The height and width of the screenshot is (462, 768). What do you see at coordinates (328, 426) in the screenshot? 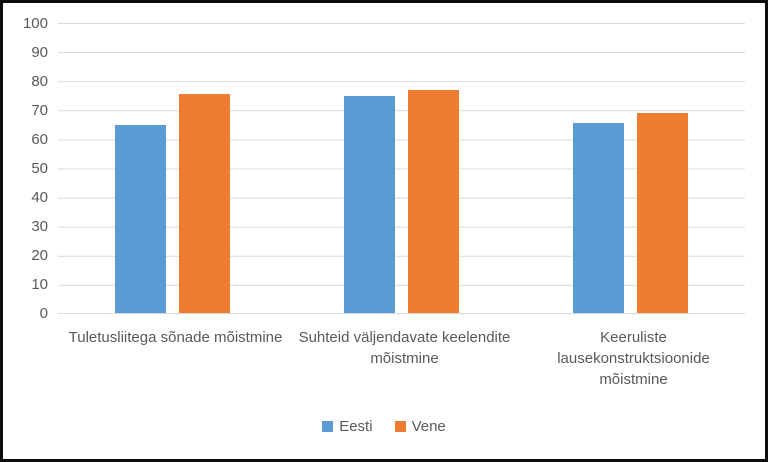
I see `legend-swatch-eesti-icon` at bounding box center [328, 426].